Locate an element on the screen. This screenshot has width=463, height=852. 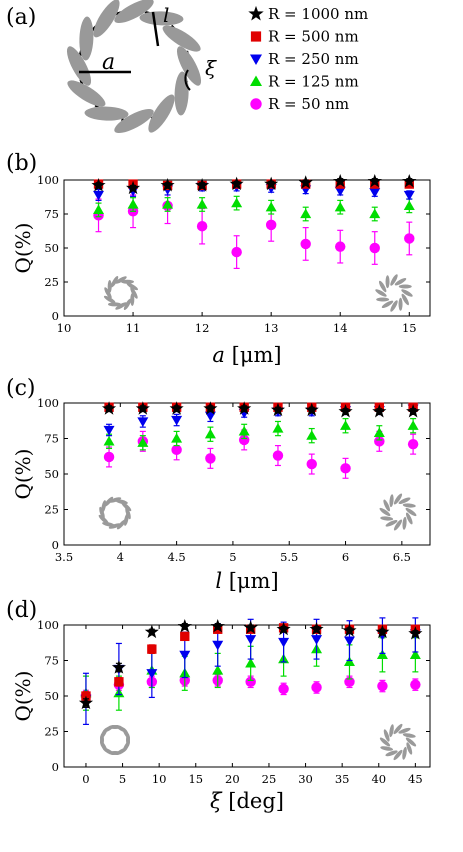
panel-label-c: (c) is located at coordinates (21, 388).